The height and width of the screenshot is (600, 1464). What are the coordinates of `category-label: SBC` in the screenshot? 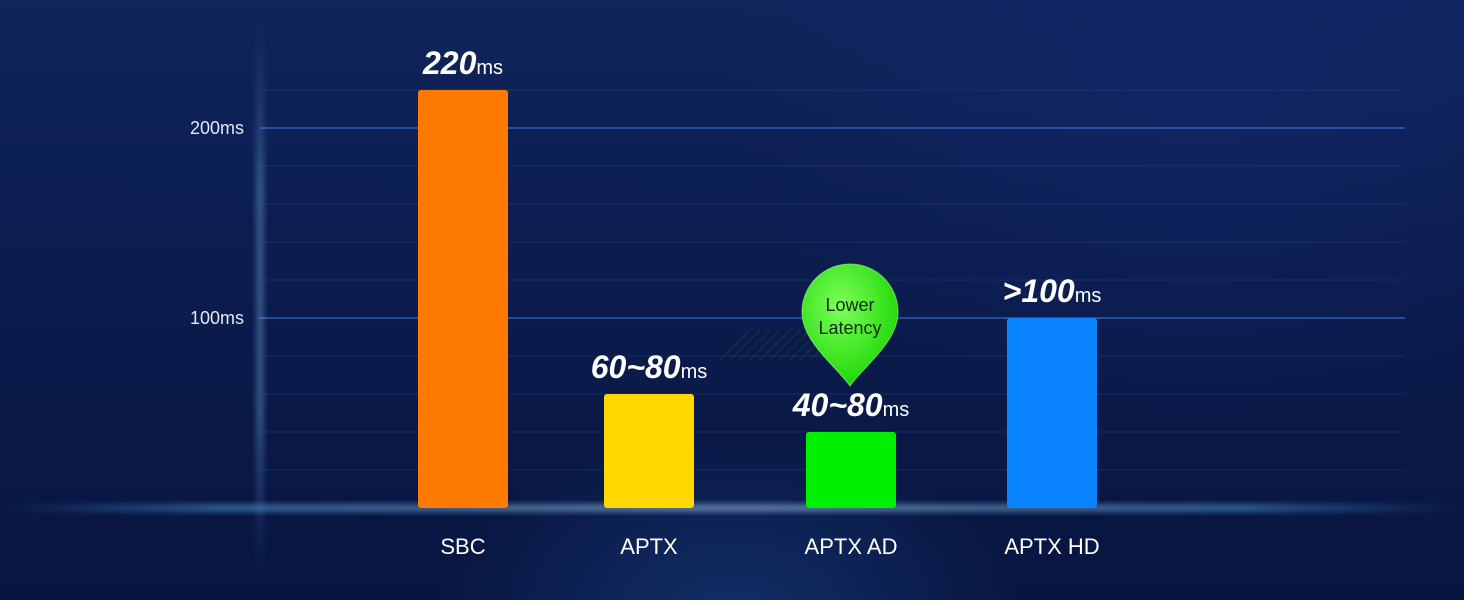 It's located at (462, 546).